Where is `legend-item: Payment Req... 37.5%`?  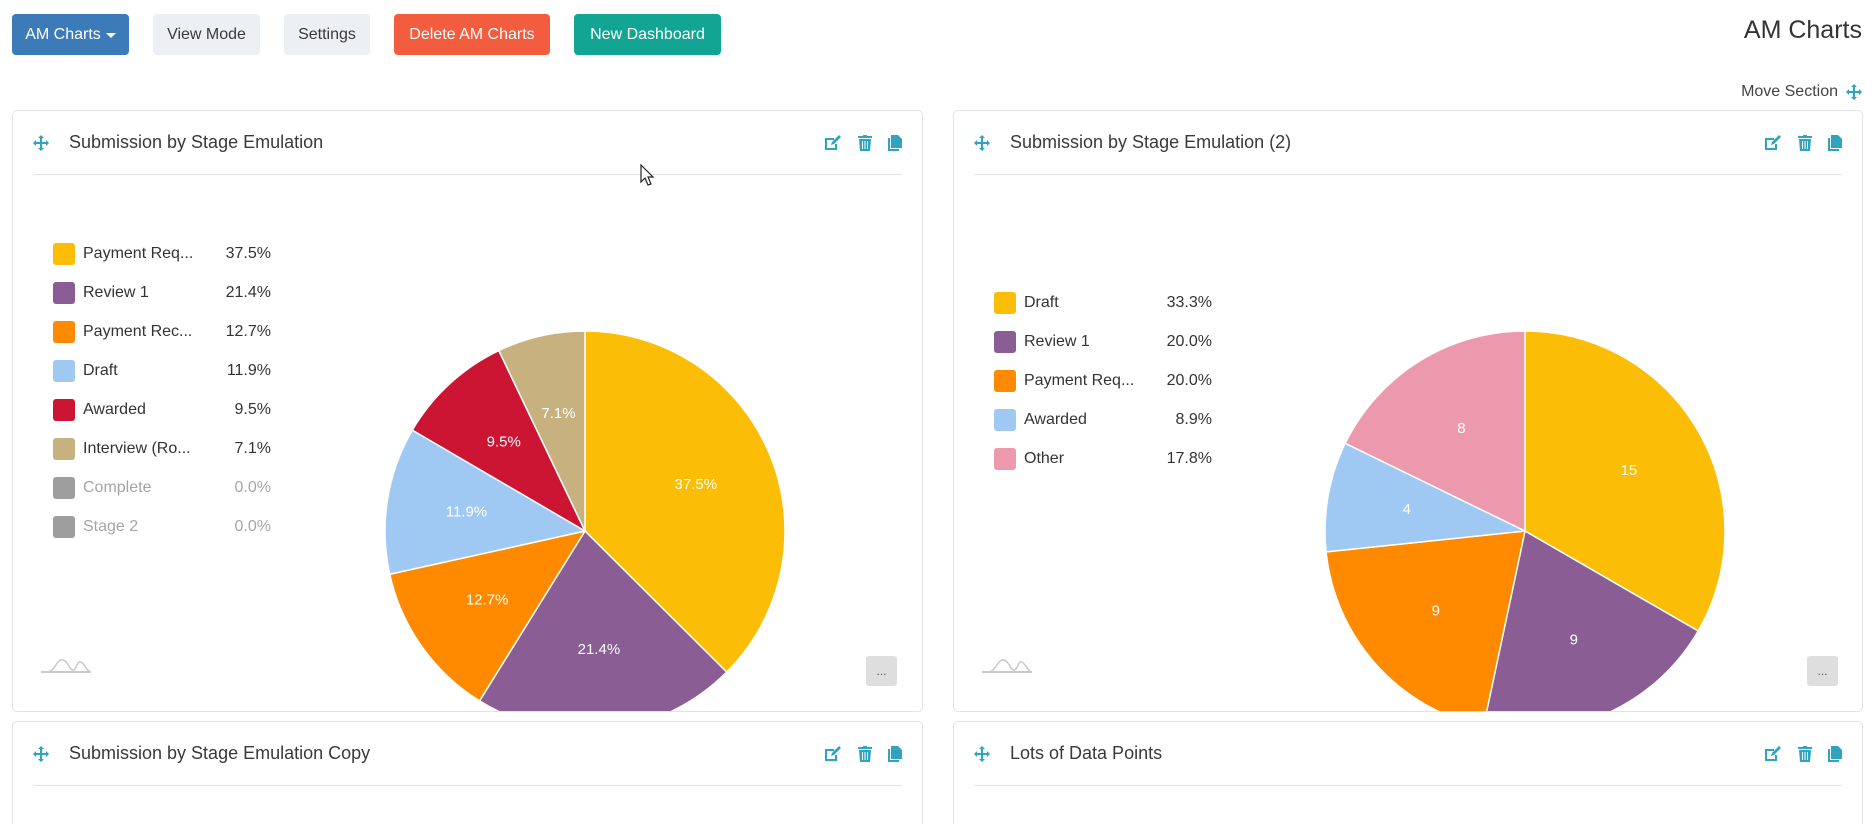
legend-item: Payment Req... 37.5% is located at coordinates (163, 254).